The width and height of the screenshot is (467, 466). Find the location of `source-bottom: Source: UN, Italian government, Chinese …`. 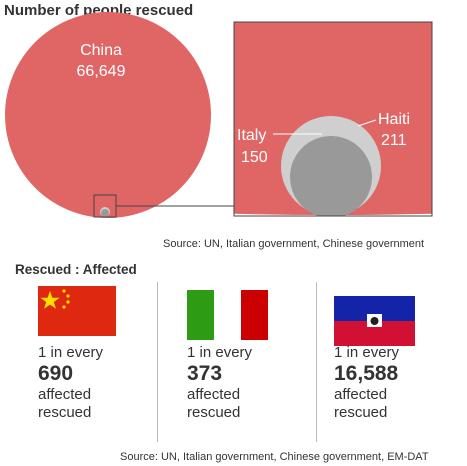

source-bottom: Source: UN, Italian government, Chinese … is located at coordinates (274, 457).